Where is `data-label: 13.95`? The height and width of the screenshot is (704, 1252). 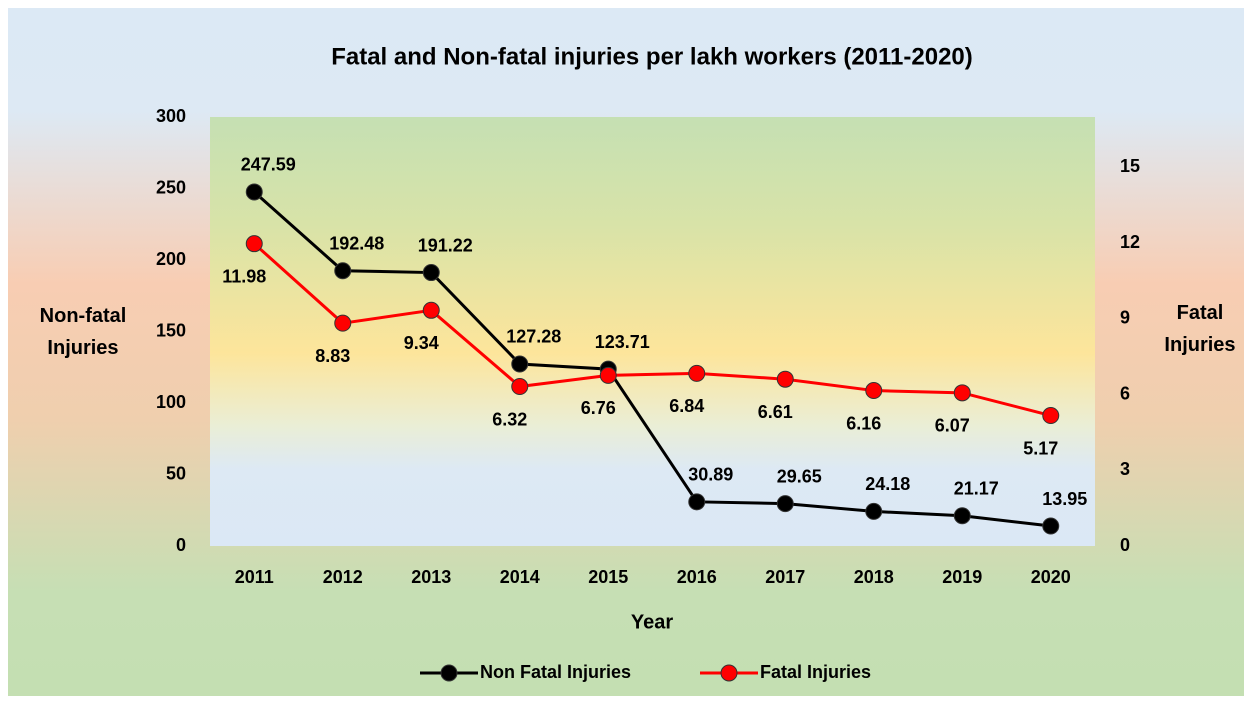
data-label: 13.95 is located at coordinates (1064, 499).